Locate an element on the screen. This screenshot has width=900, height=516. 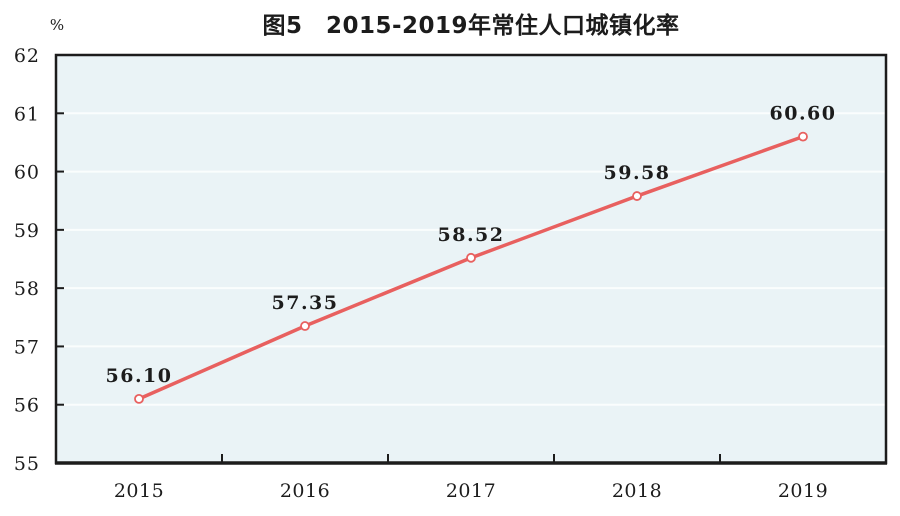
y-tick-label: 61 is located at coordinates (27, 114).